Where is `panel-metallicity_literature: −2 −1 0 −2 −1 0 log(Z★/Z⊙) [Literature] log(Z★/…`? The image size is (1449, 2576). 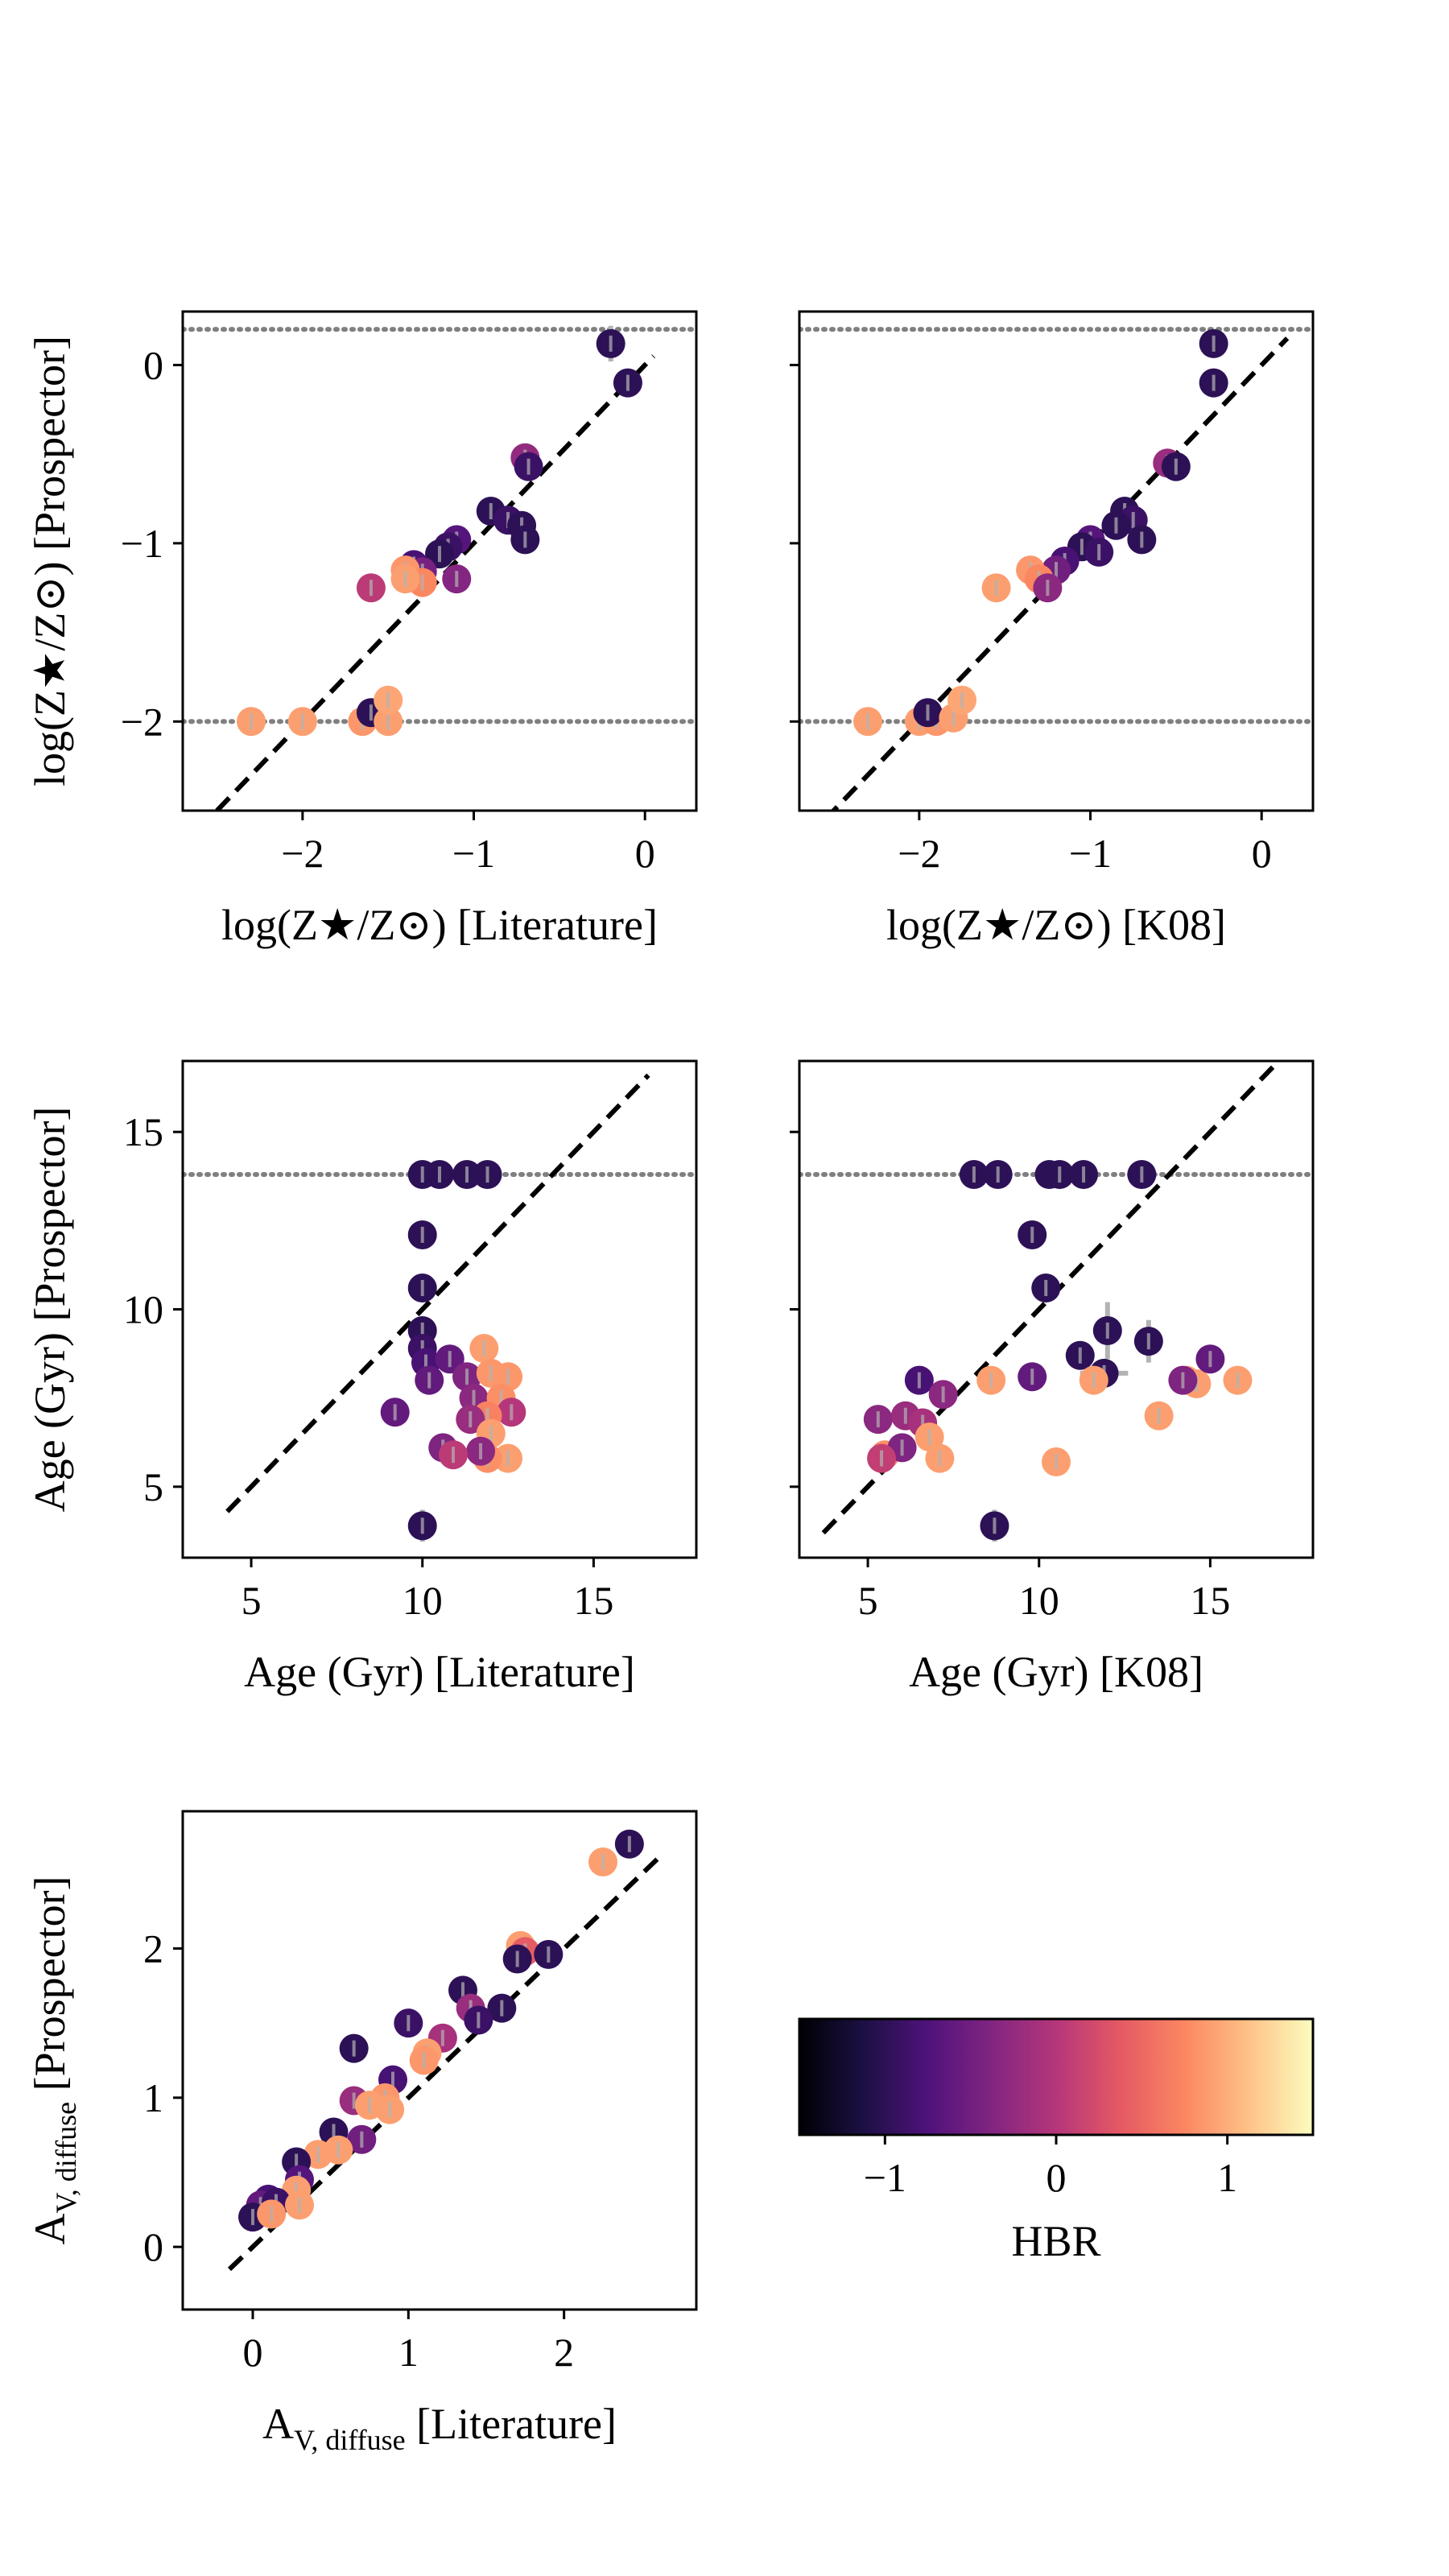
panel-metallicity_literature: −2 −1 0 −2 −1 0 log(Z★/Z⊙) [Literature] log(Z★/… is located at coordinates (362, 629).